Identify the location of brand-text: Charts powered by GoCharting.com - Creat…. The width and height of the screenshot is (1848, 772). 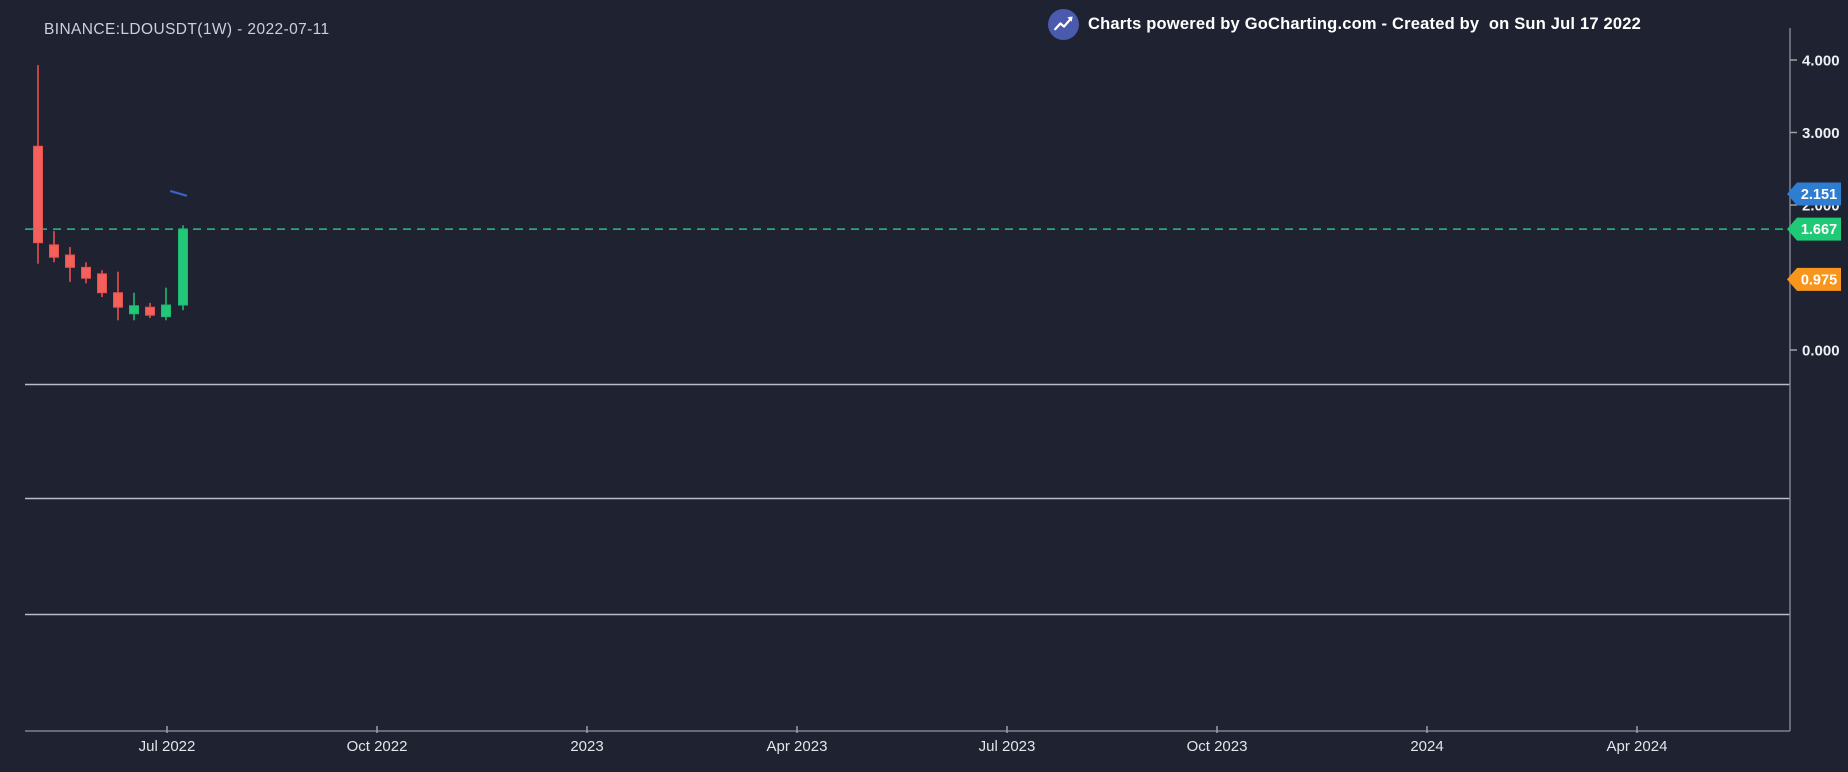
(1365, 24).